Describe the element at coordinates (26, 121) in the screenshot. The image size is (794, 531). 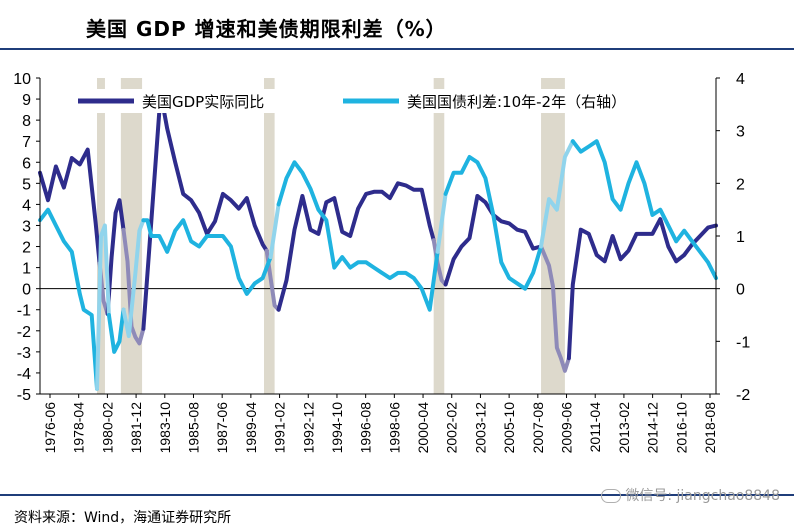
I see `left-tick-label: 8` at that location.